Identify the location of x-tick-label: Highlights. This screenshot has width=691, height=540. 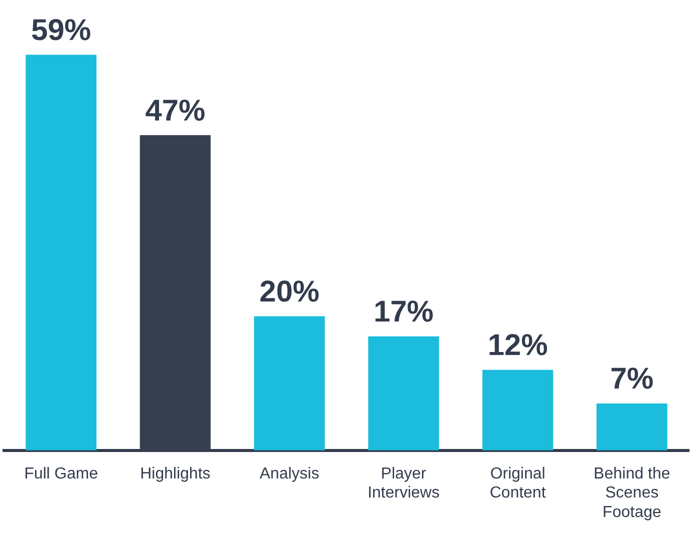
(175, 473).